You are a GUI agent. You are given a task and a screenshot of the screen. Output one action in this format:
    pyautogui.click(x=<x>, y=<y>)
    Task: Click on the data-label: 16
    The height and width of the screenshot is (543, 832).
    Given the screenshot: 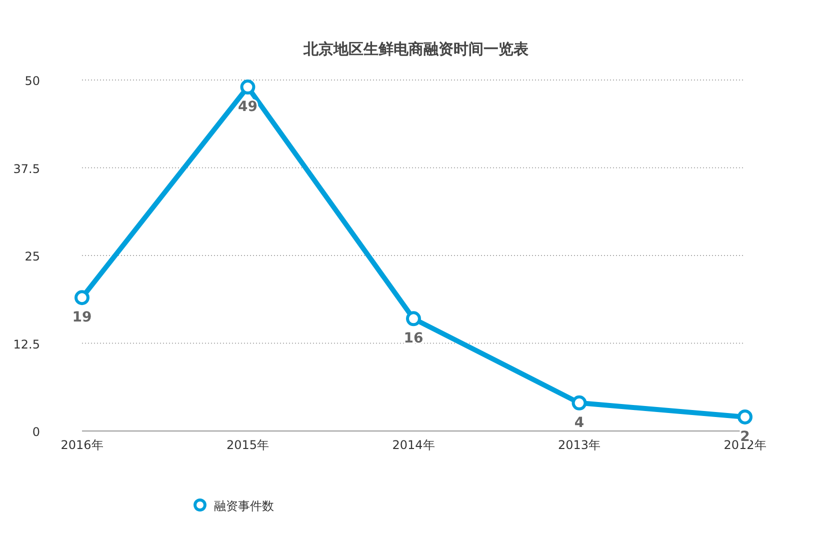 What is the action you would take?
    pyautogui.click(x=414, y=338)
    